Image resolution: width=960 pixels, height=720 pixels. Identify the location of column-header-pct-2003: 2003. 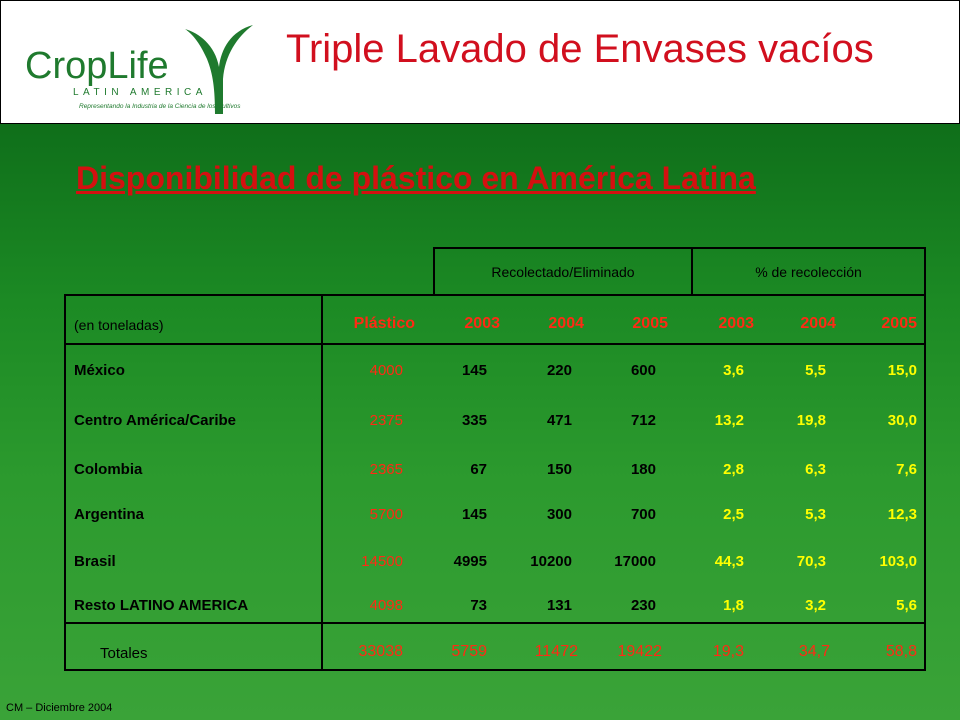
(736, 323).